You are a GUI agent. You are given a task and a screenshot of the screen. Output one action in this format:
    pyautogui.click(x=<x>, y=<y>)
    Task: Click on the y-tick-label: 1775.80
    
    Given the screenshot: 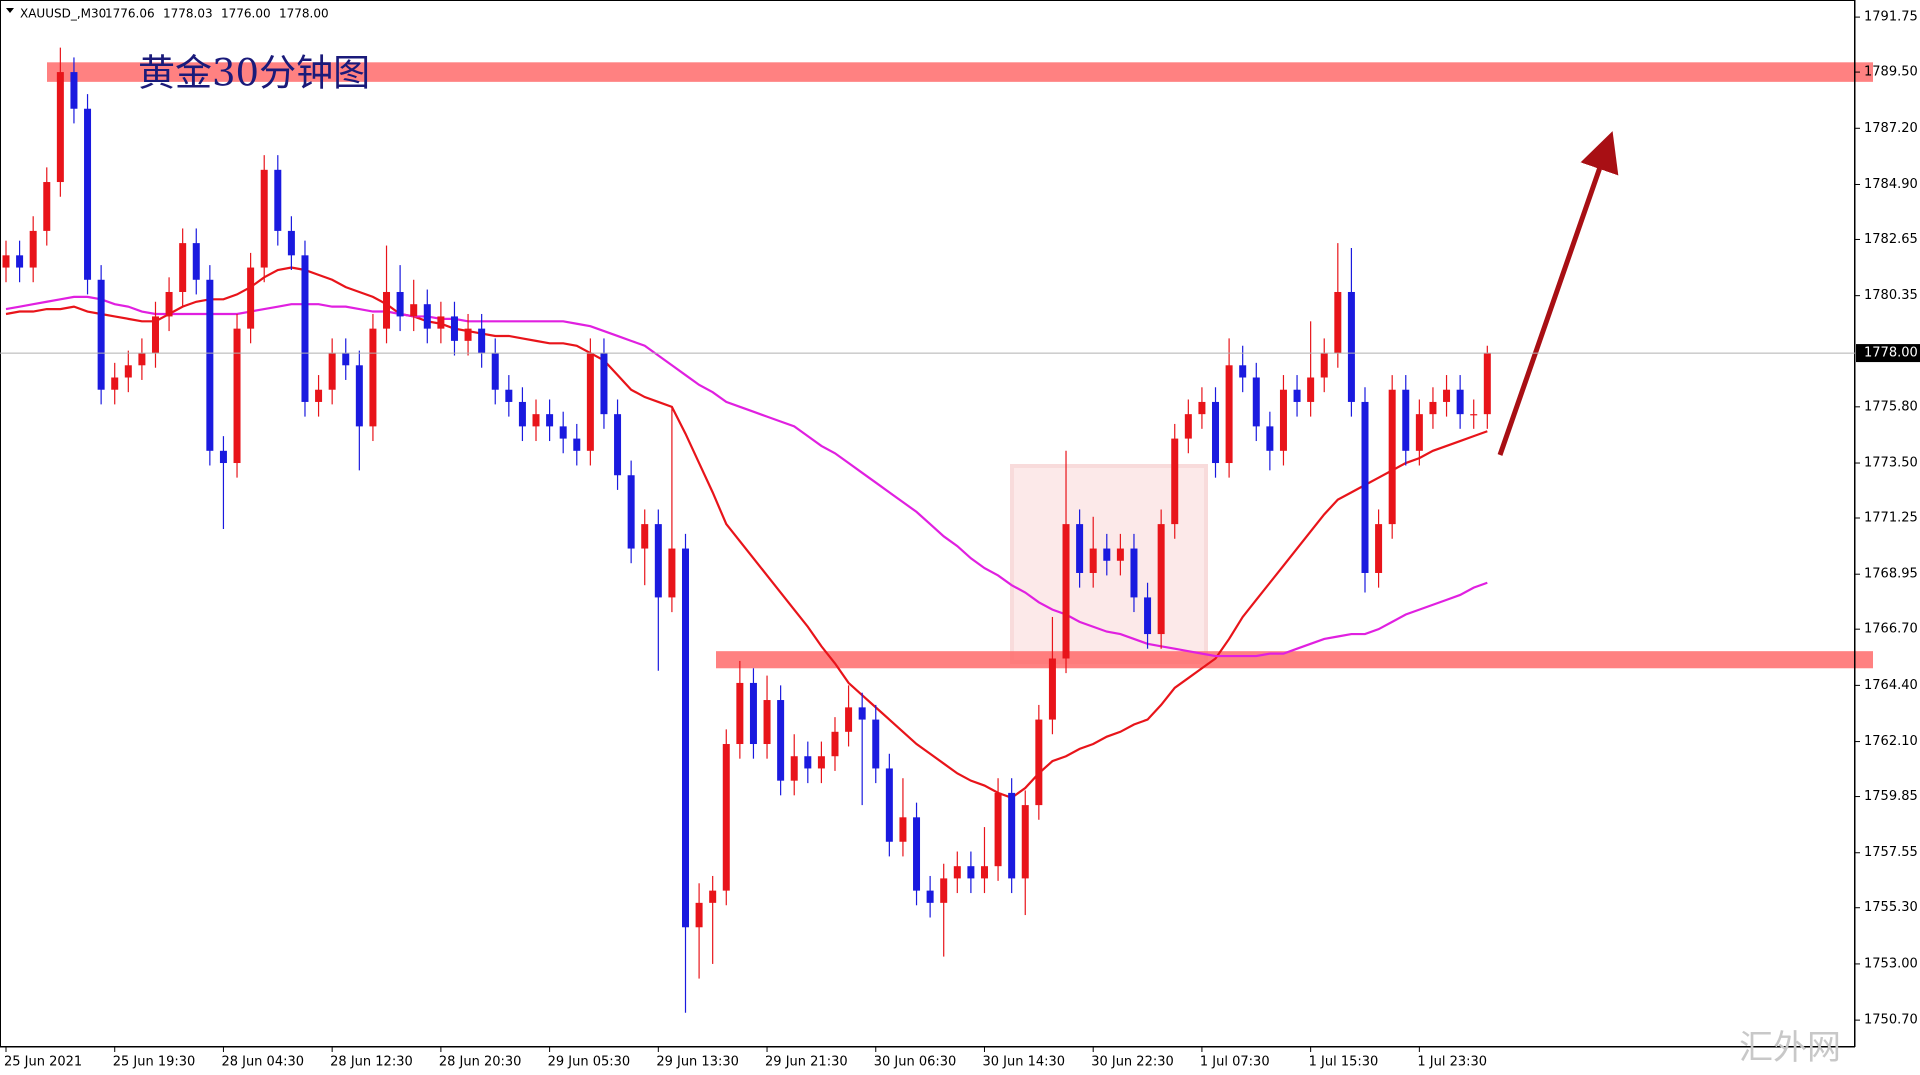 What is the action you would take?
    pyautogui.click(x=1891, y=406)
    